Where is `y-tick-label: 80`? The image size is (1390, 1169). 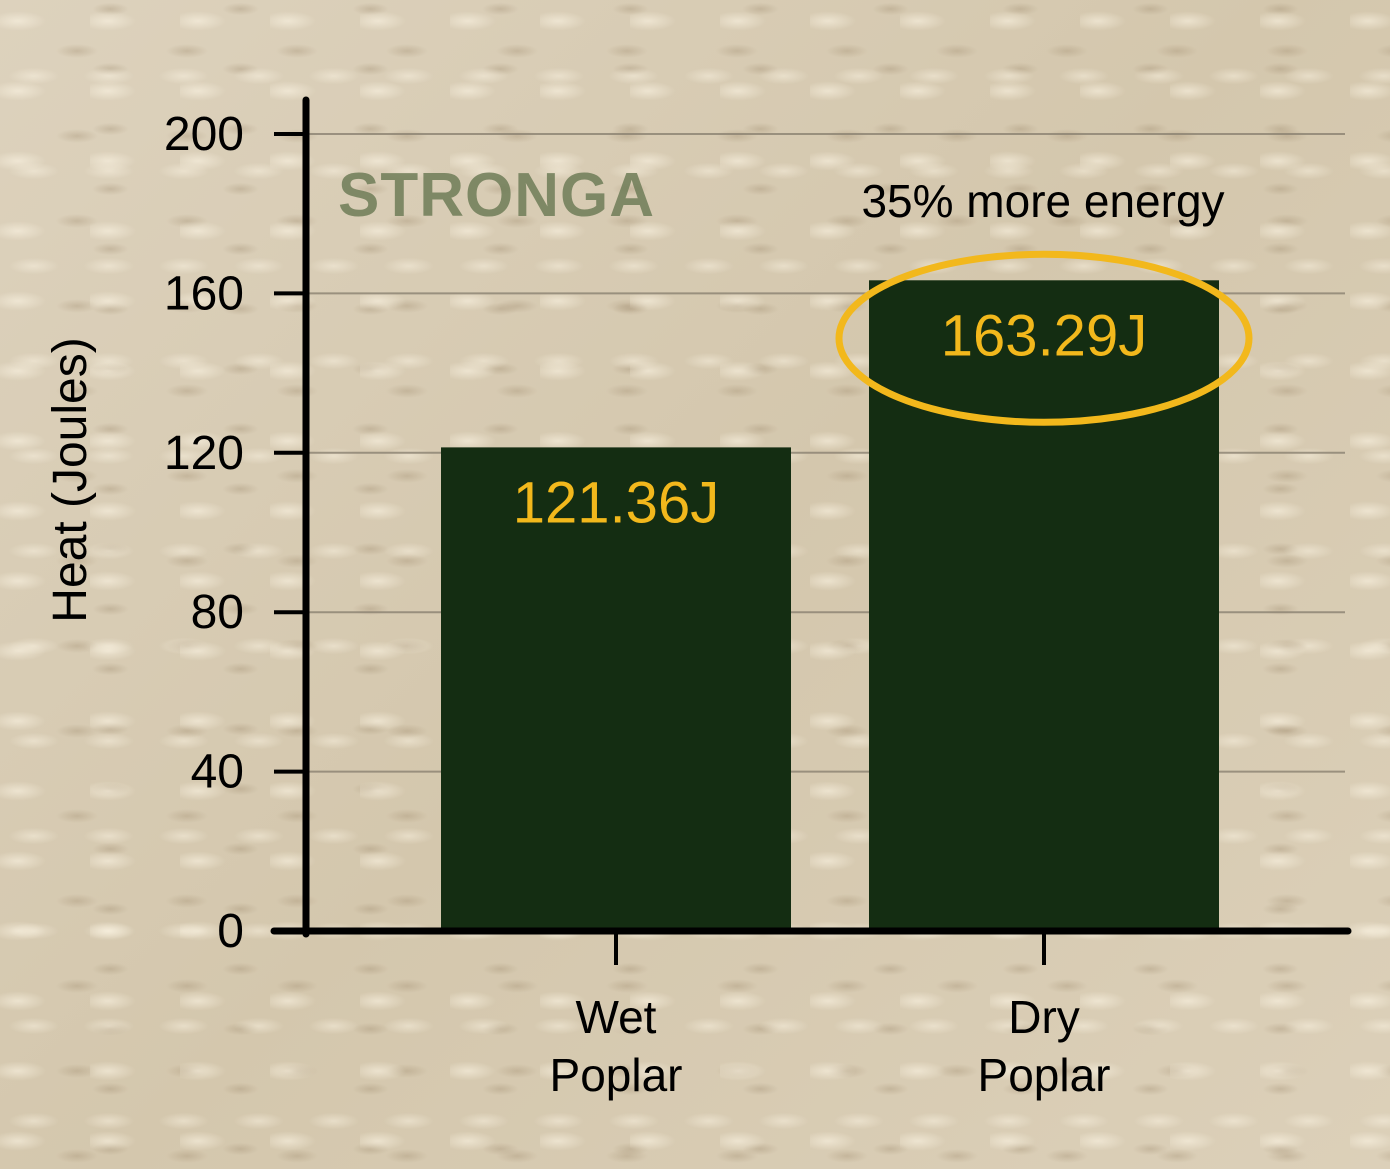 y-tick-label: 80 is located at coordinates (217, 612).